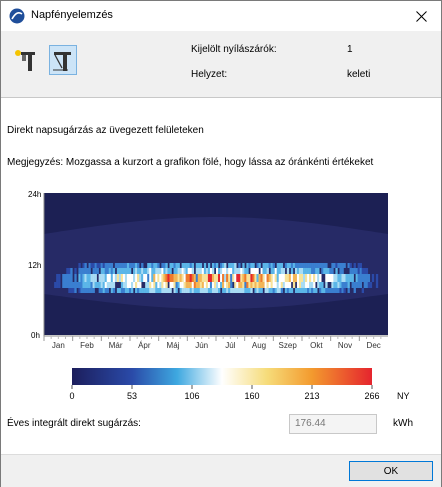 The height and width of the screenshot is (487, 442). What do you see at coordinates (173, 345) in the screenshot?
I see `month-label: Máj` at bounding box center [173, 345].